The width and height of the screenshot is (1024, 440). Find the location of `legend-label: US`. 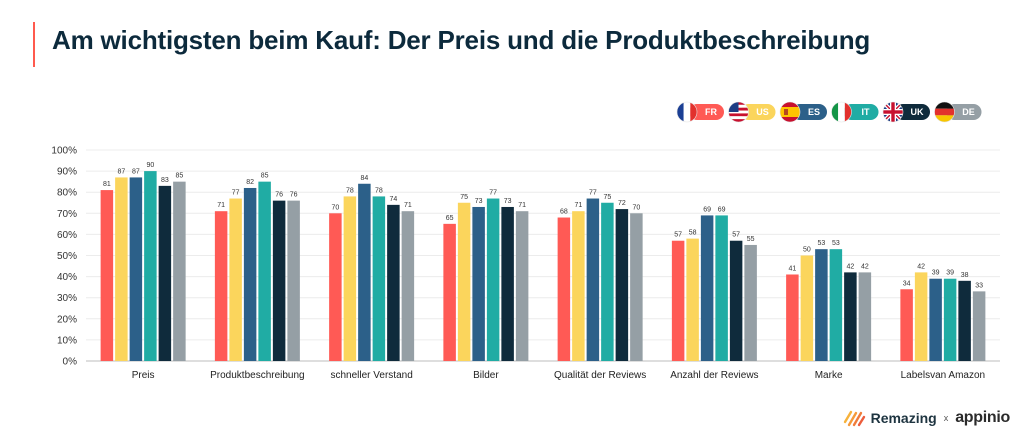

legend-label: US is located at coordinates (762, 112).